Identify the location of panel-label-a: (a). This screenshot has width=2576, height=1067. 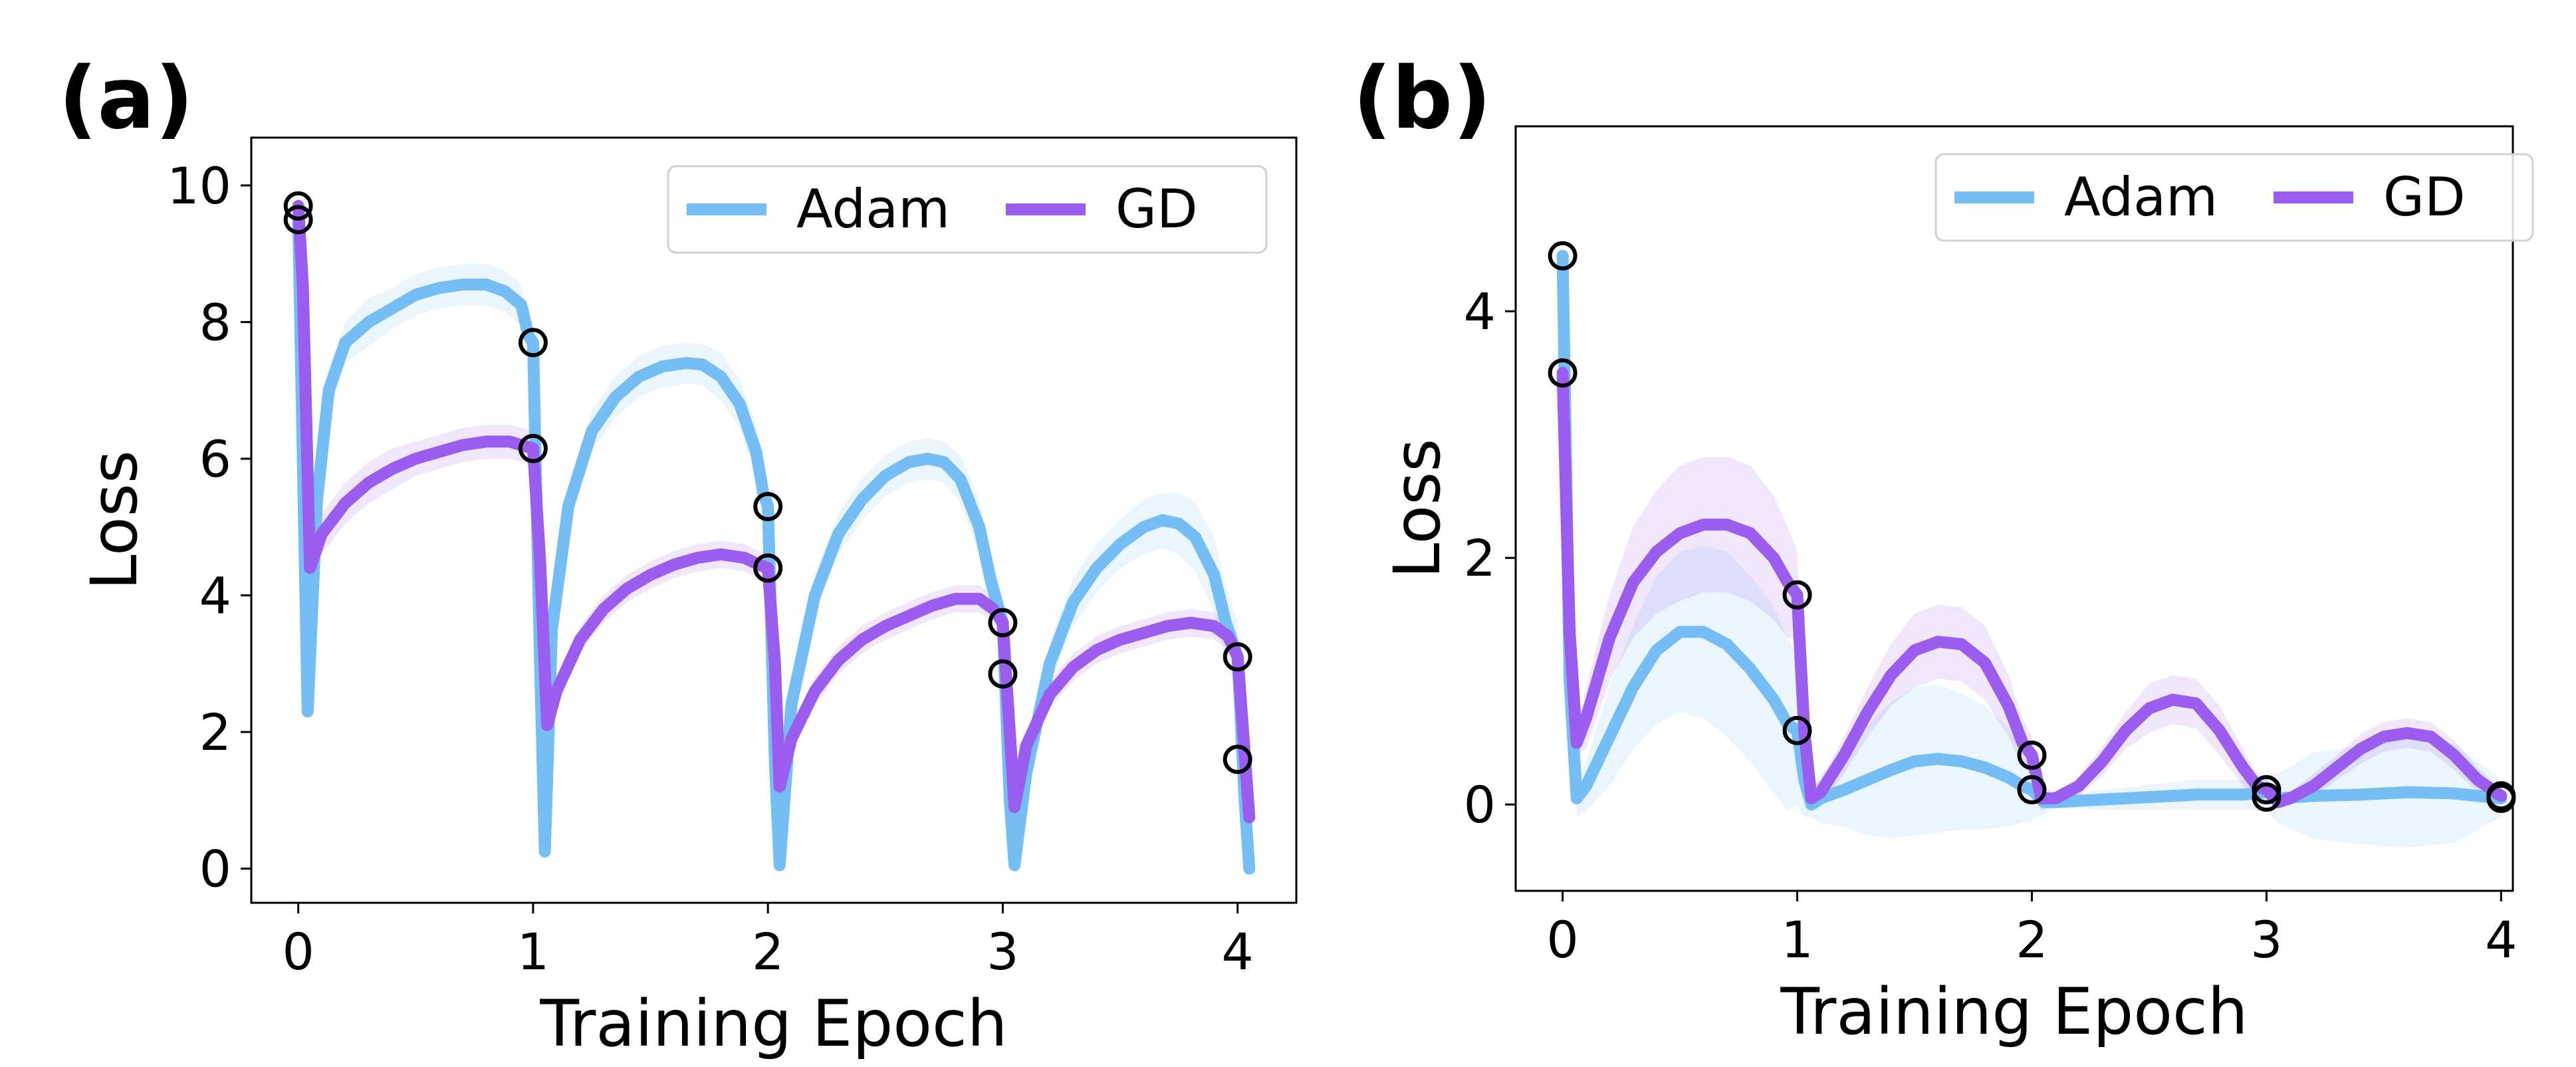
(126, 99).